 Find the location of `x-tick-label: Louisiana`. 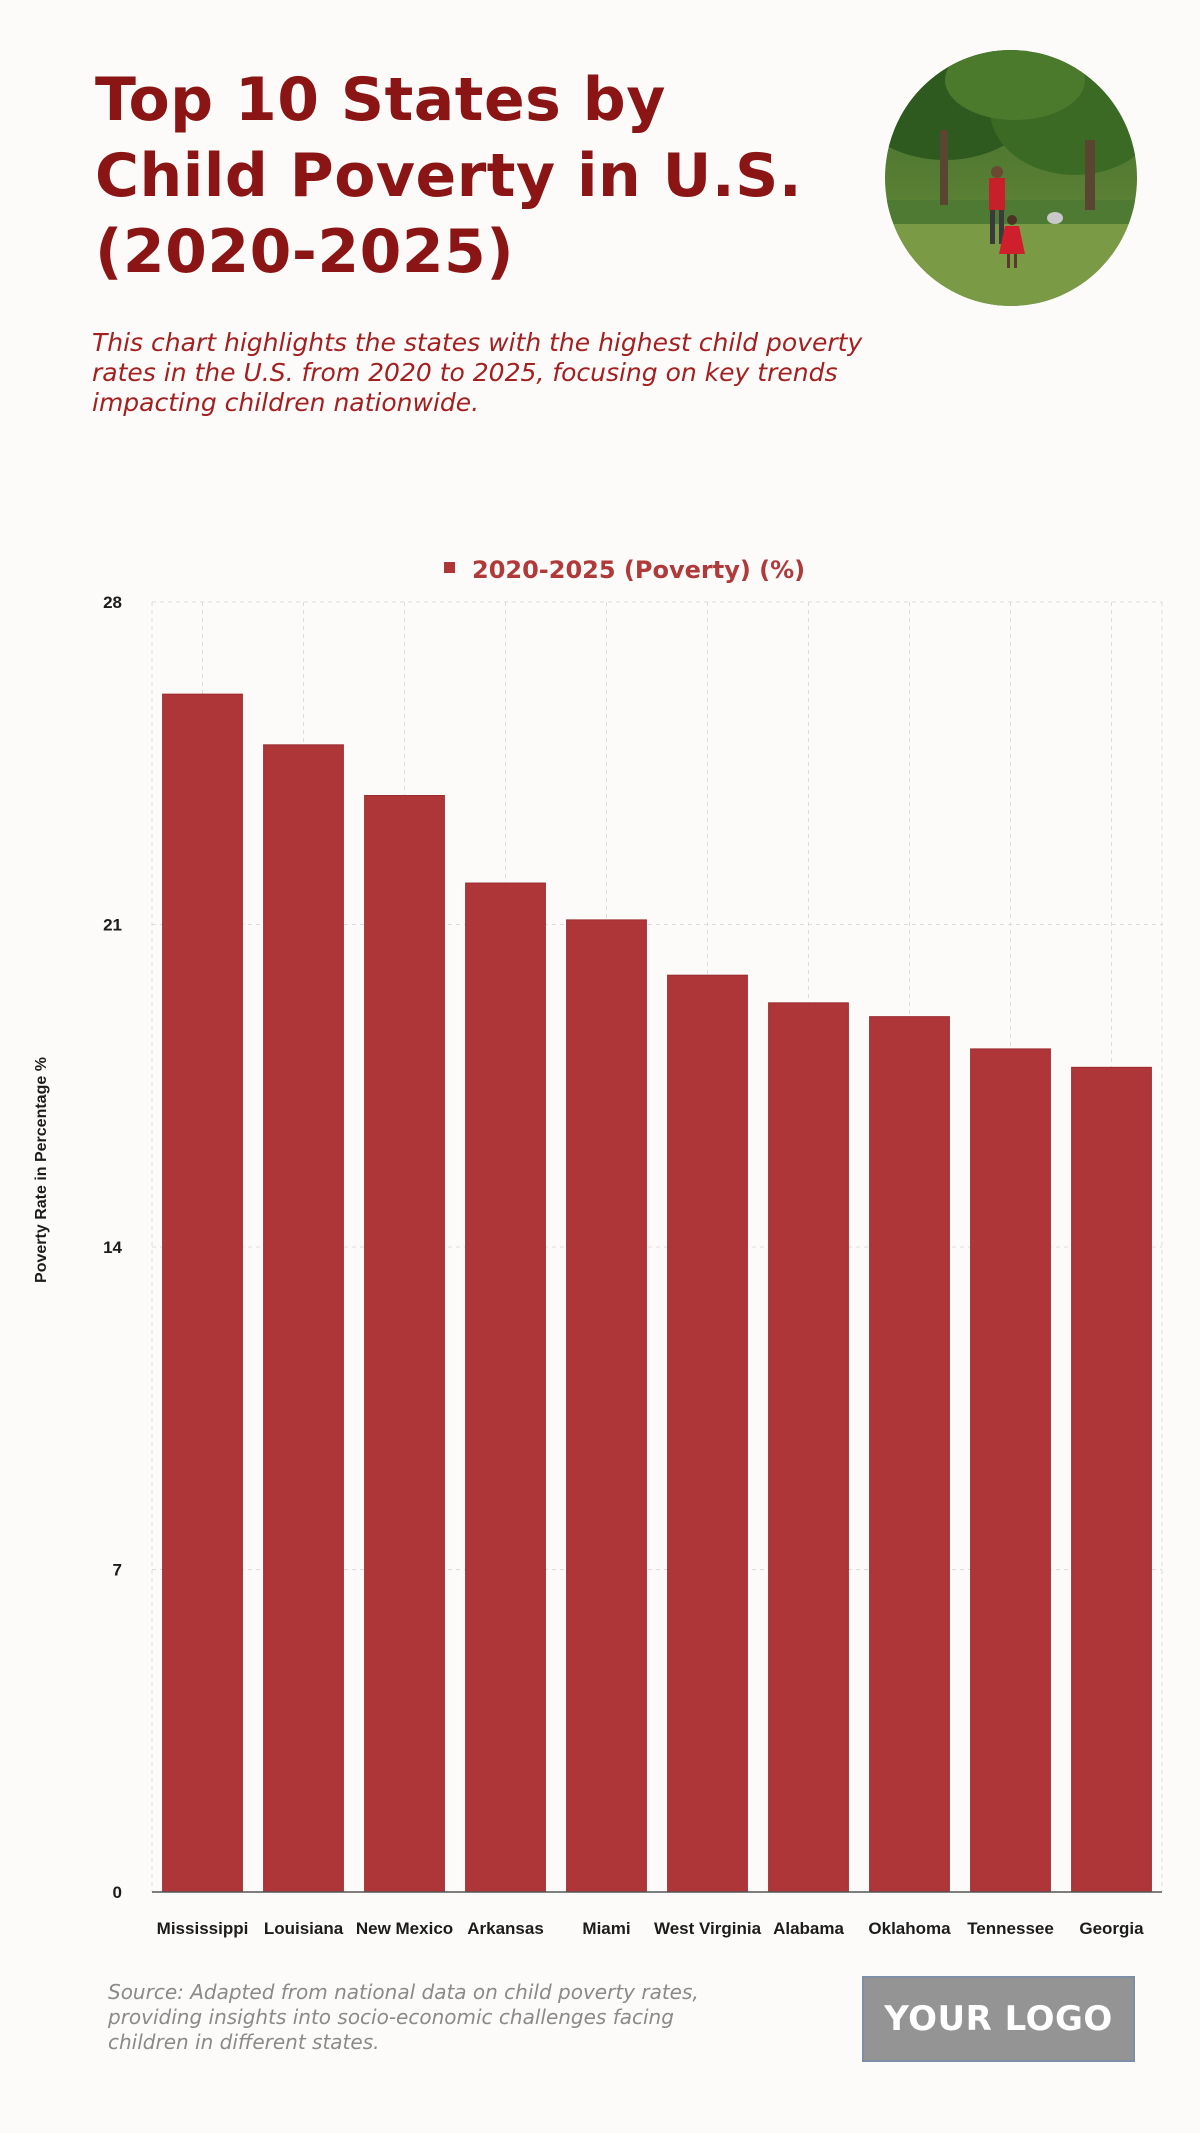

x-tick-label: Louisiana is located at coordinates (304, 1928).